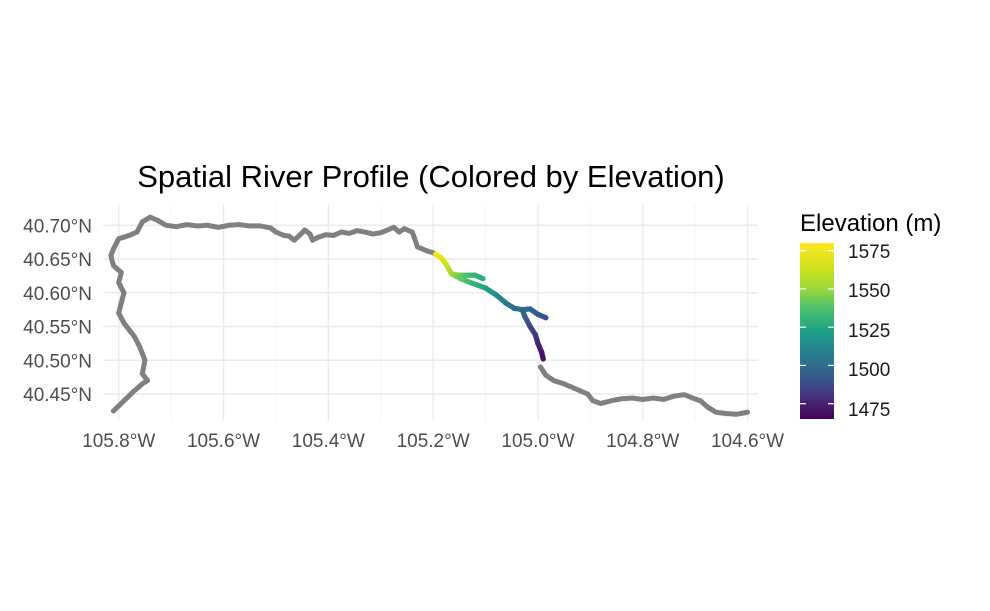 The height and width of the screenshot is (611, 990). Describe the element at coordinates (817, 327) in the screenshot. I see `colorbar-ticks` at that location.